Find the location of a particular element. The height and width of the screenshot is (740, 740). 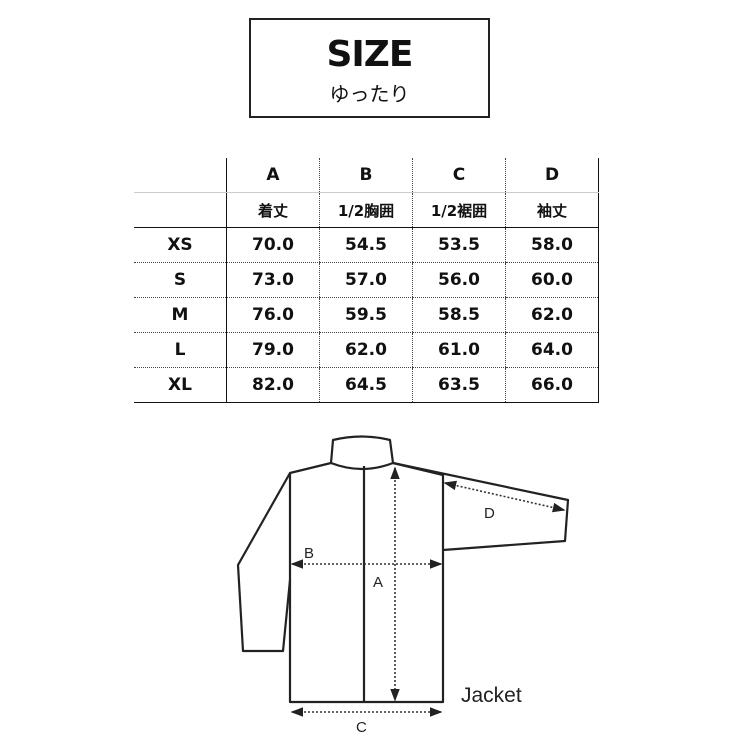

column-label: 着丈 is located at coordinates (273, 210).